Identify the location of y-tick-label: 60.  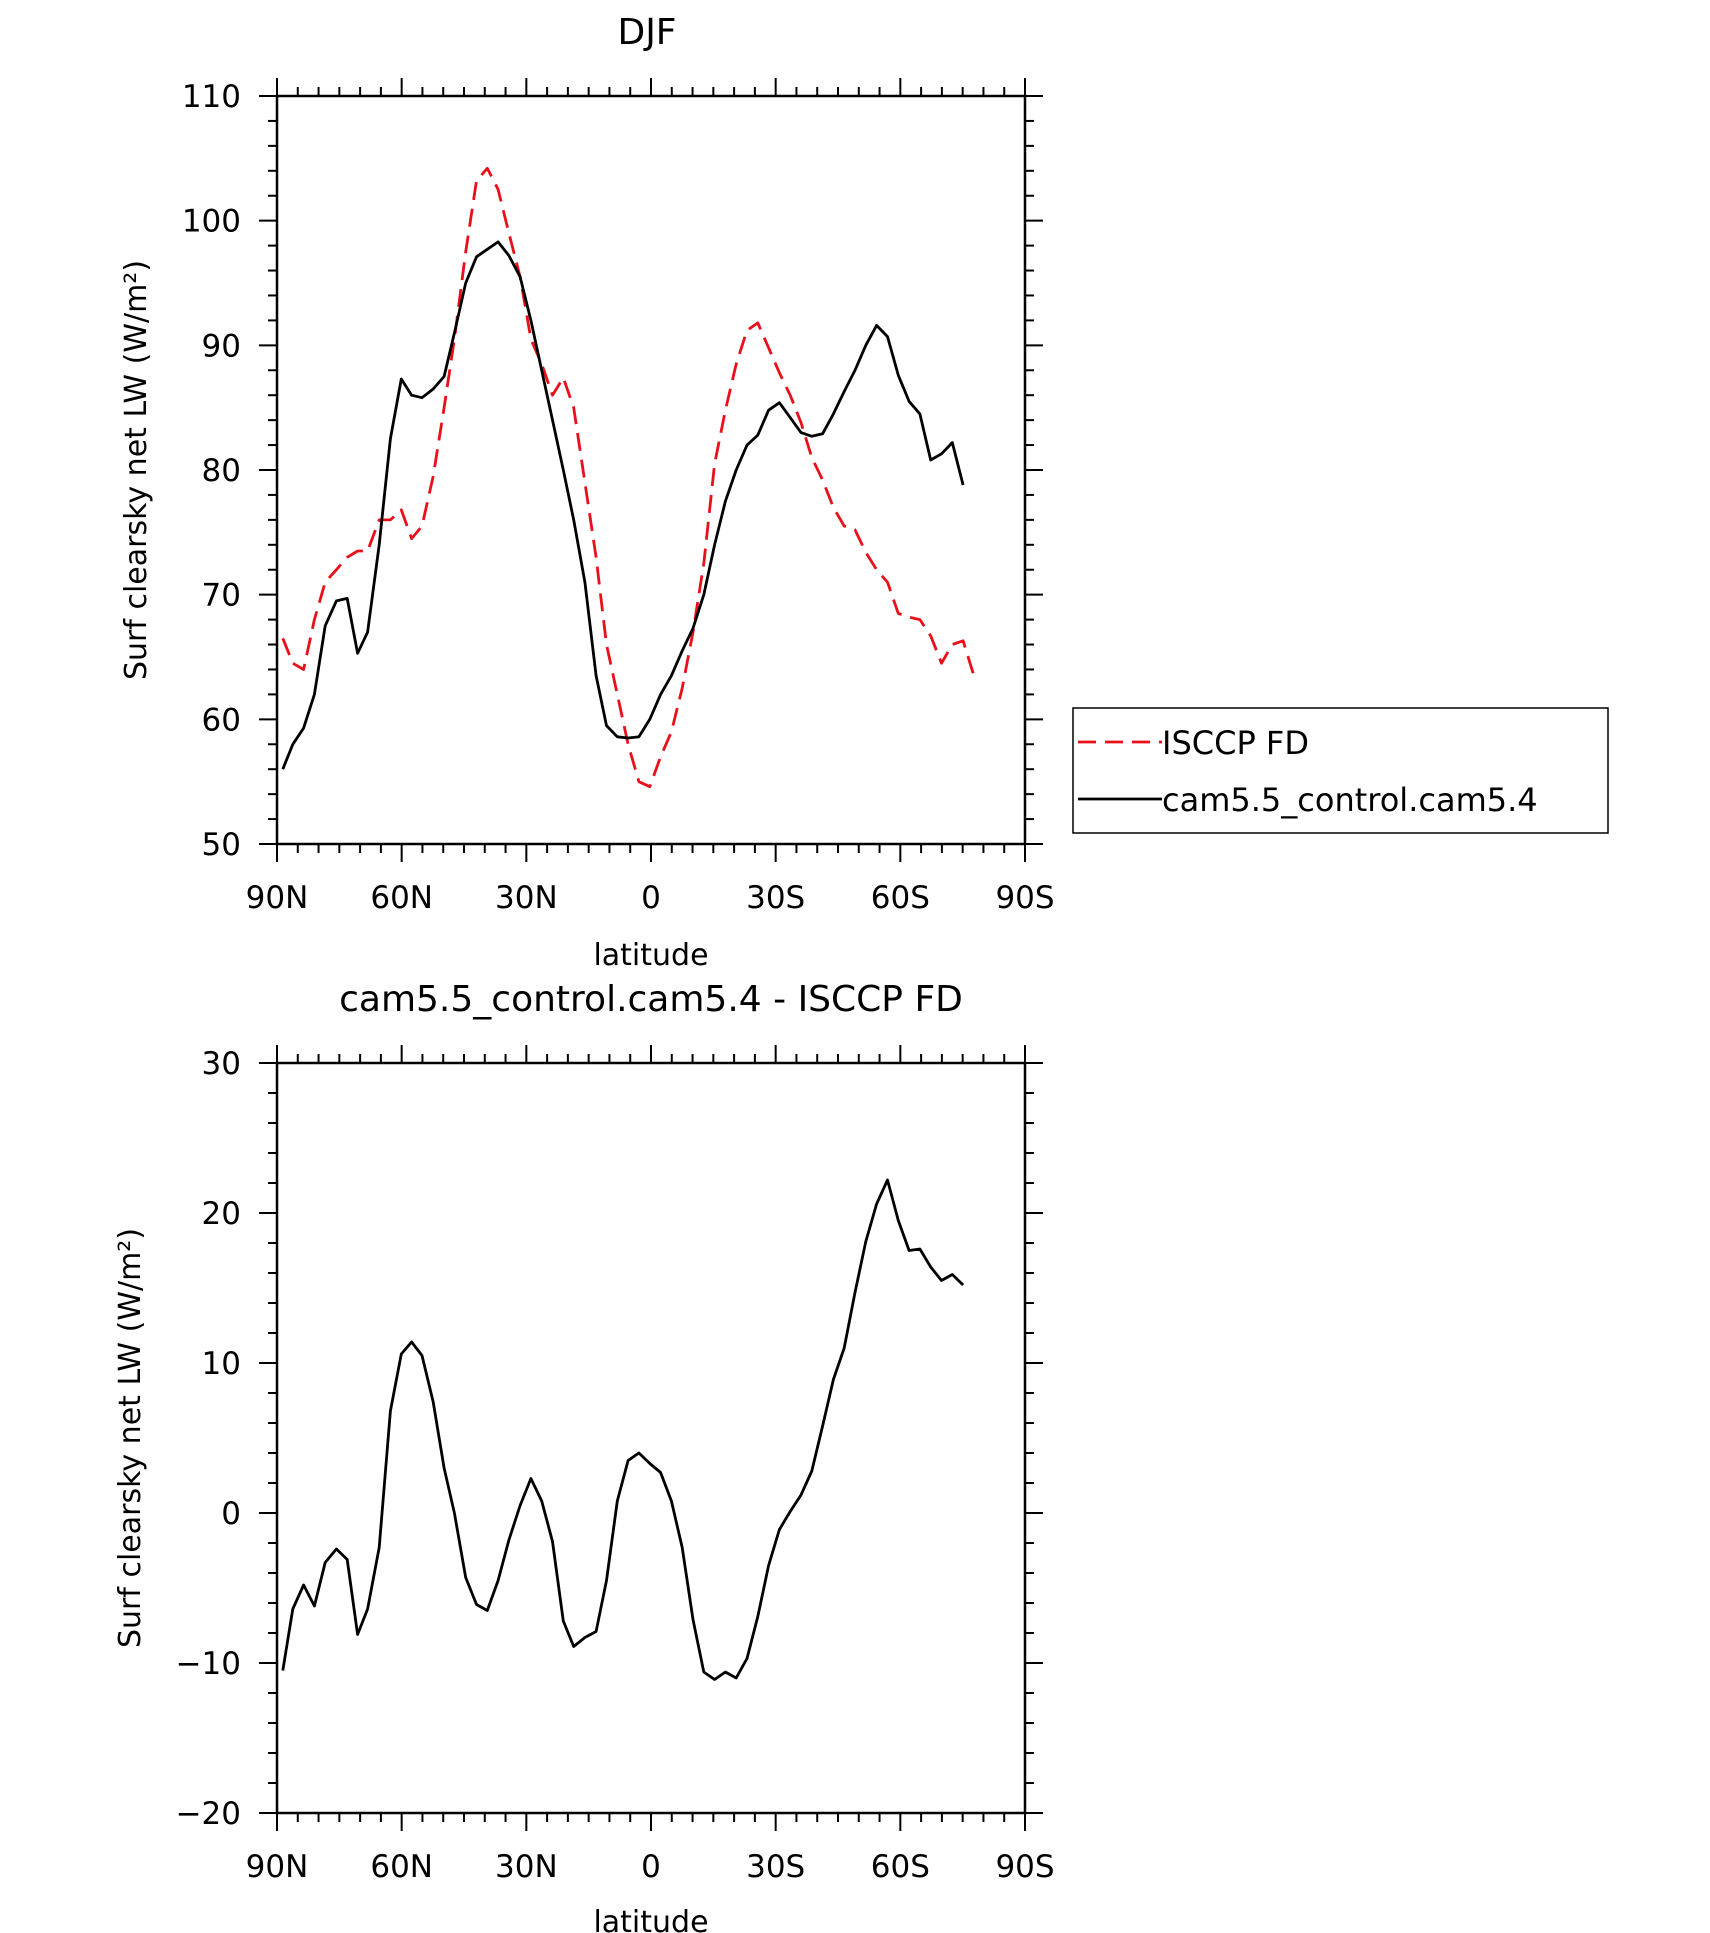
(221, 720).